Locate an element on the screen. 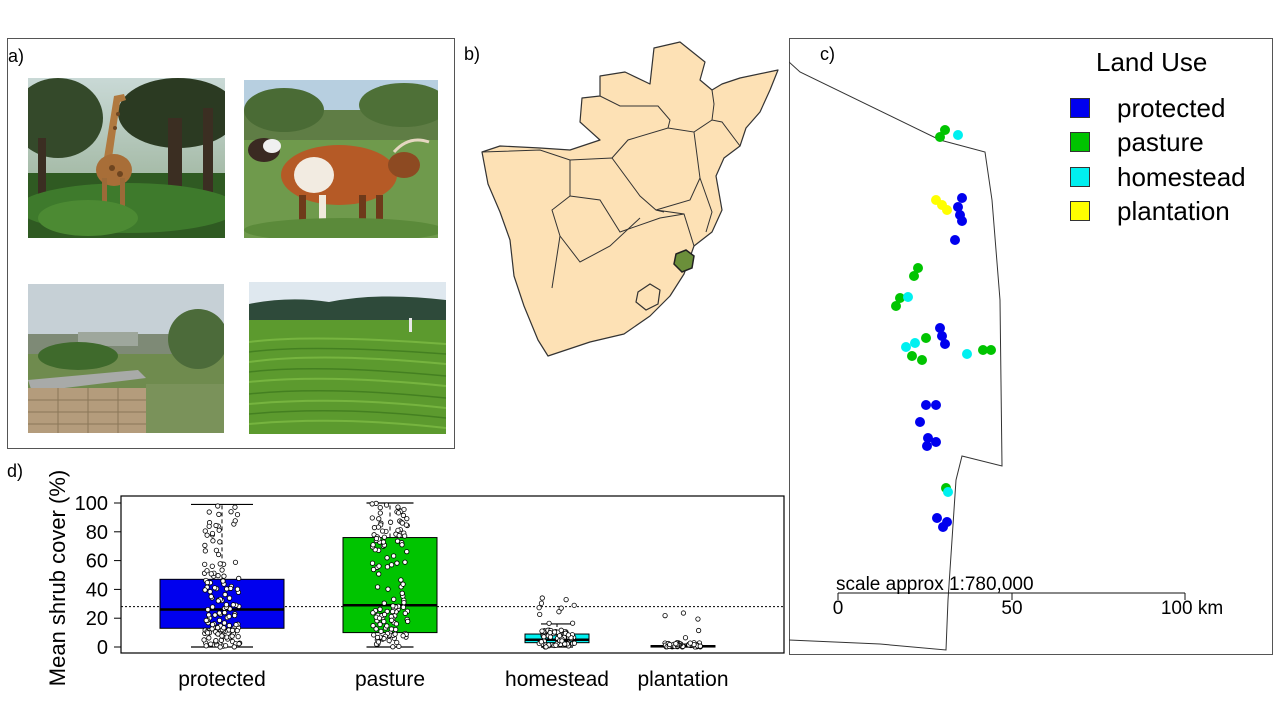 The image size is (1280, 720). x-tick-label-homestead: homestead is located at coordinates (557, 679).